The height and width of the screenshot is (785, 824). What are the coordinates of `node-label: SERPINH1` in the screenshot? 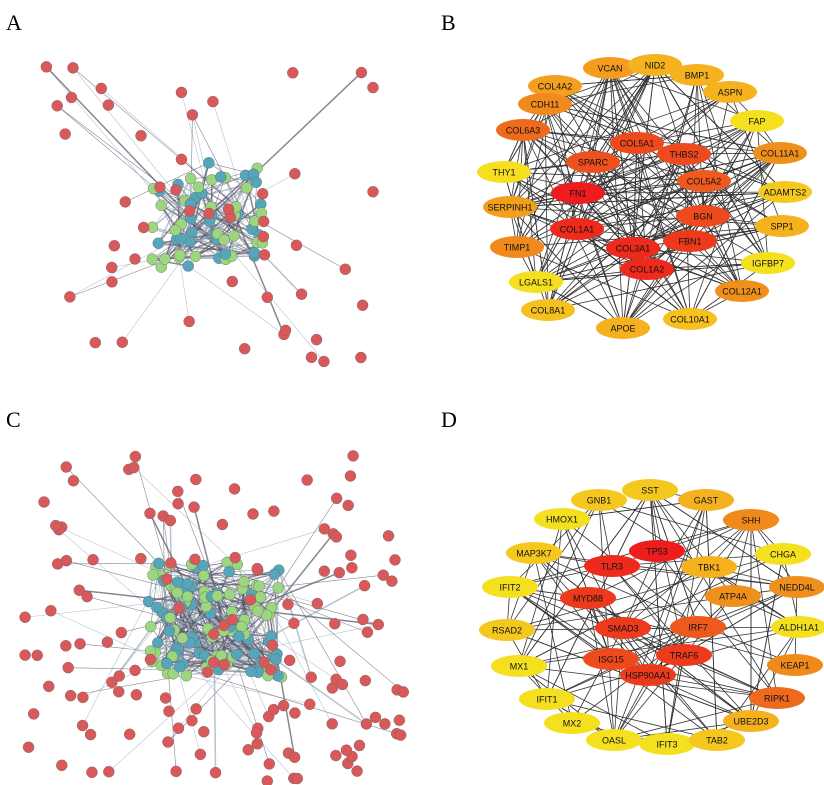 It's located at (509, 207).